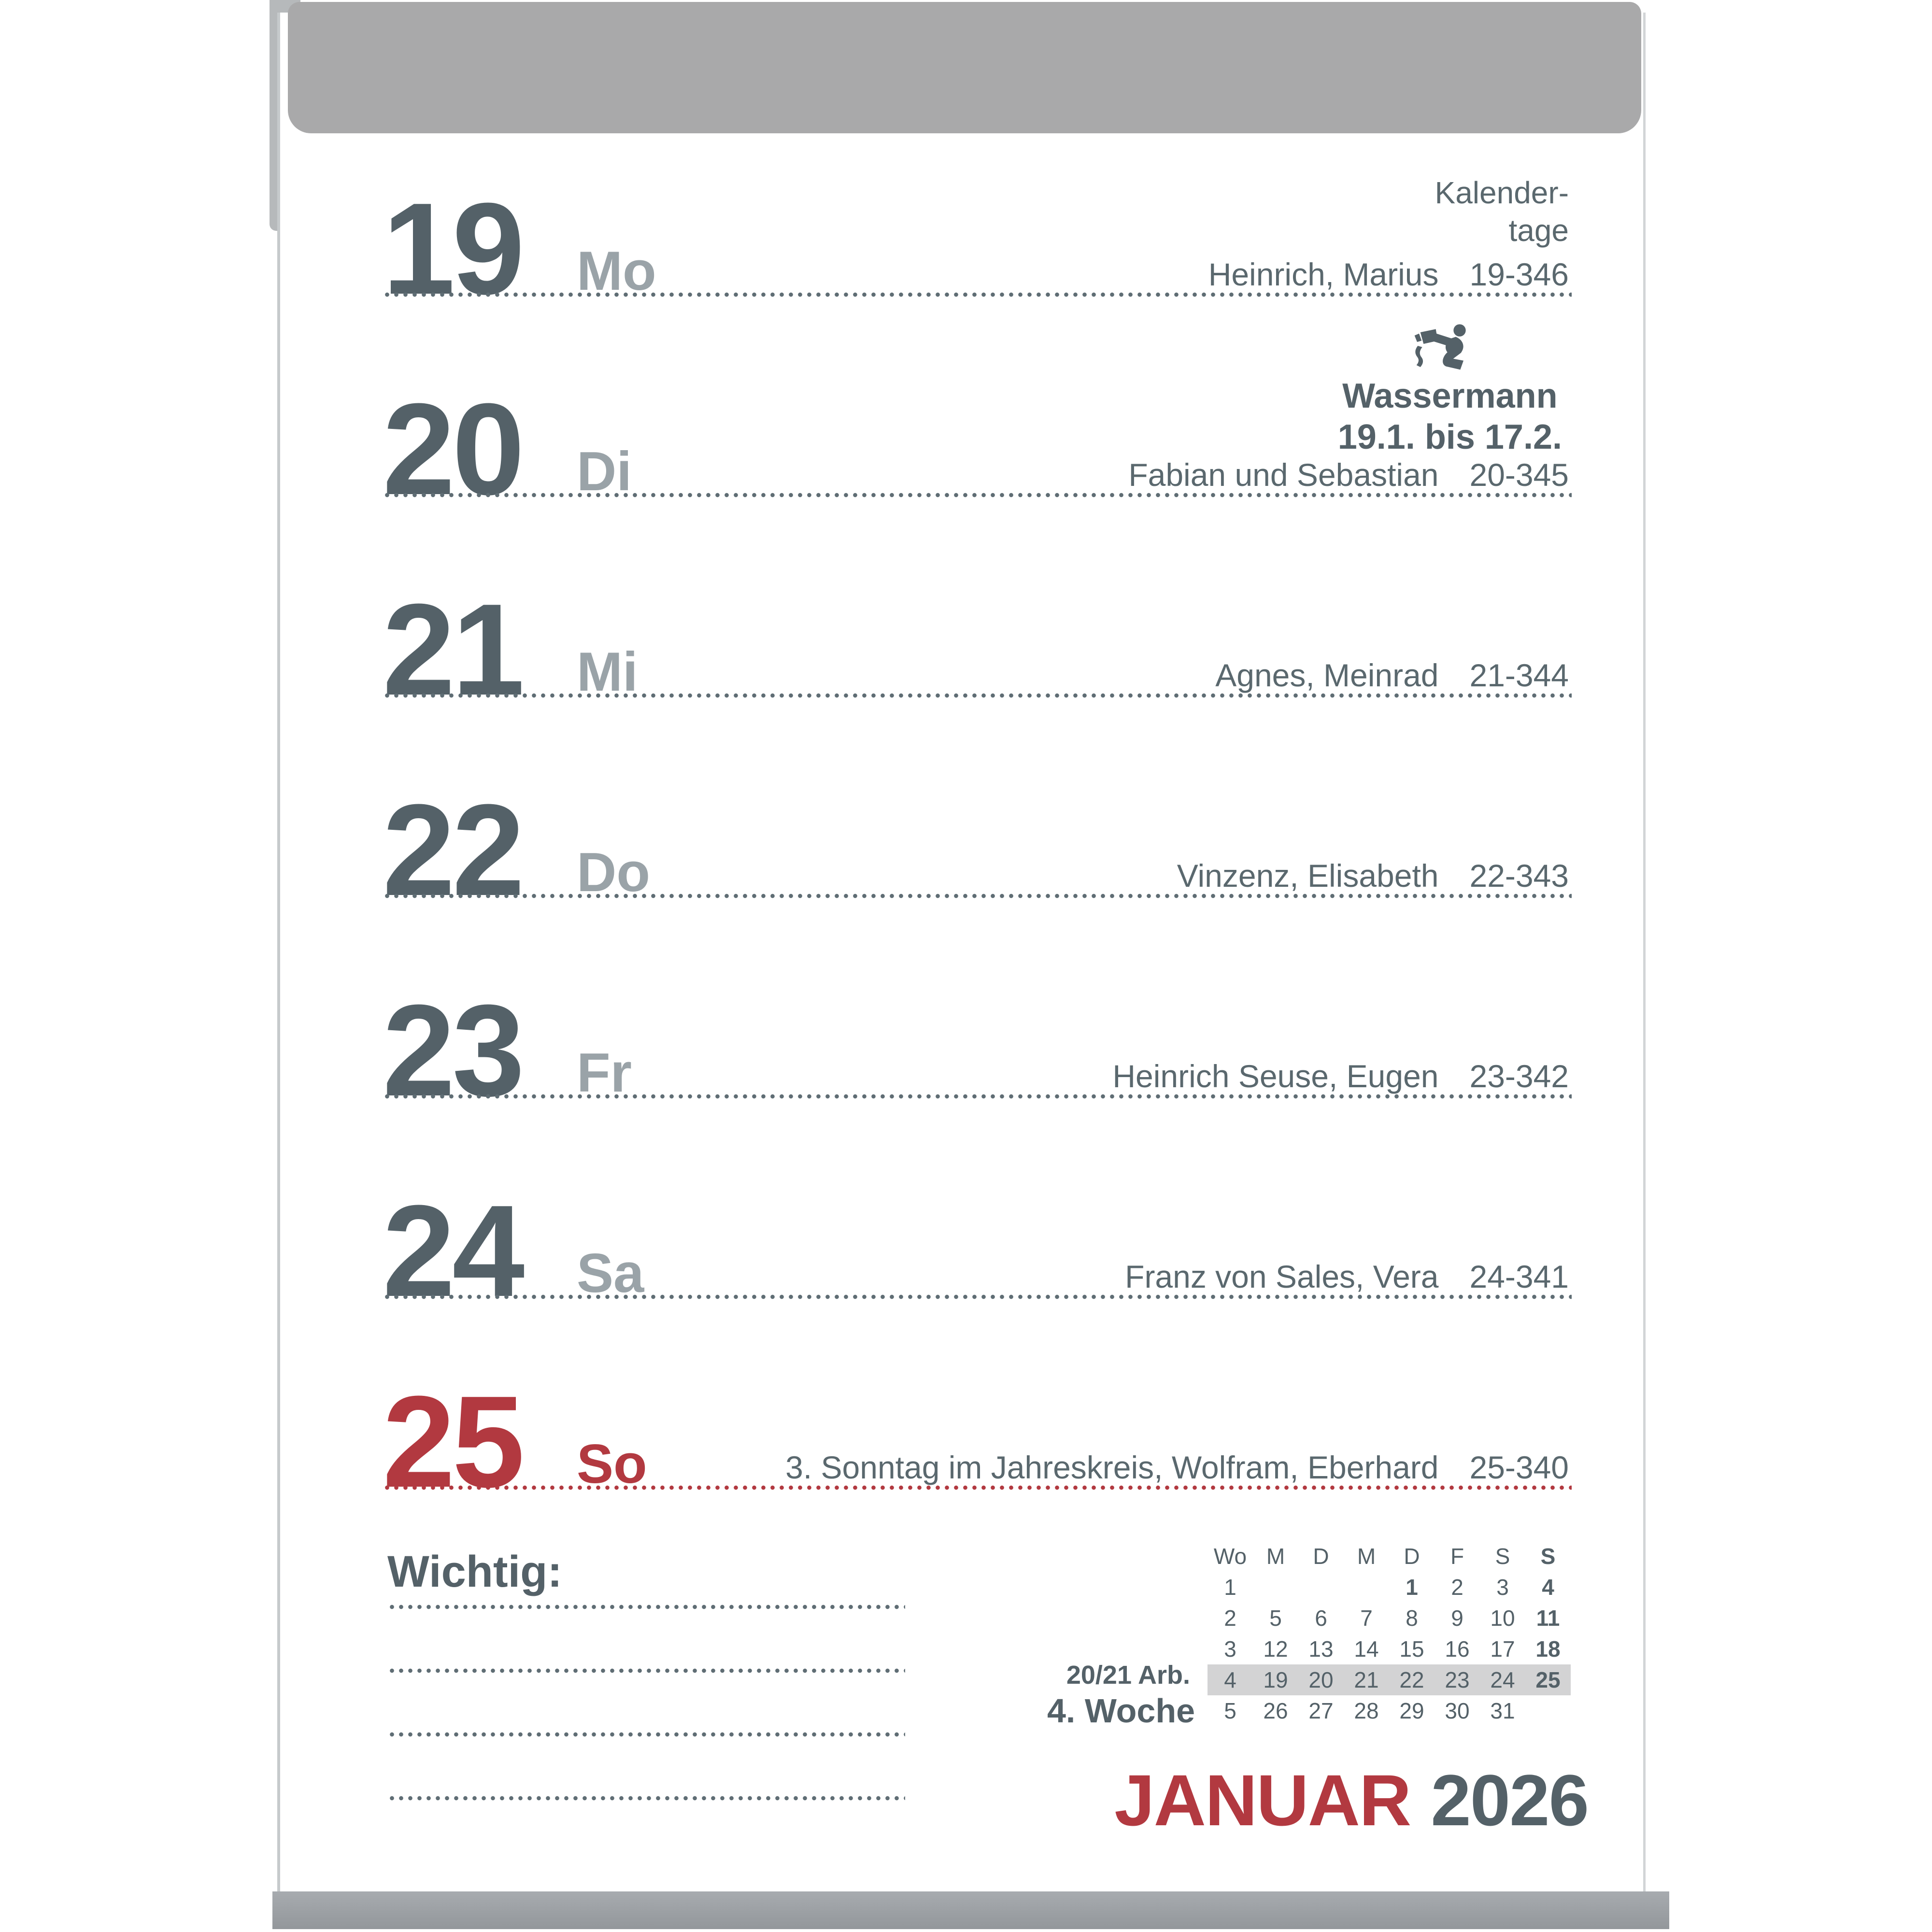 The height and width of the screenshot is (1932, 1932). What do you see at coordinates (1327, 675) in the screenshot?
I see `name-days: Agnes, Meinrad` at bounding box center [1327, 675].